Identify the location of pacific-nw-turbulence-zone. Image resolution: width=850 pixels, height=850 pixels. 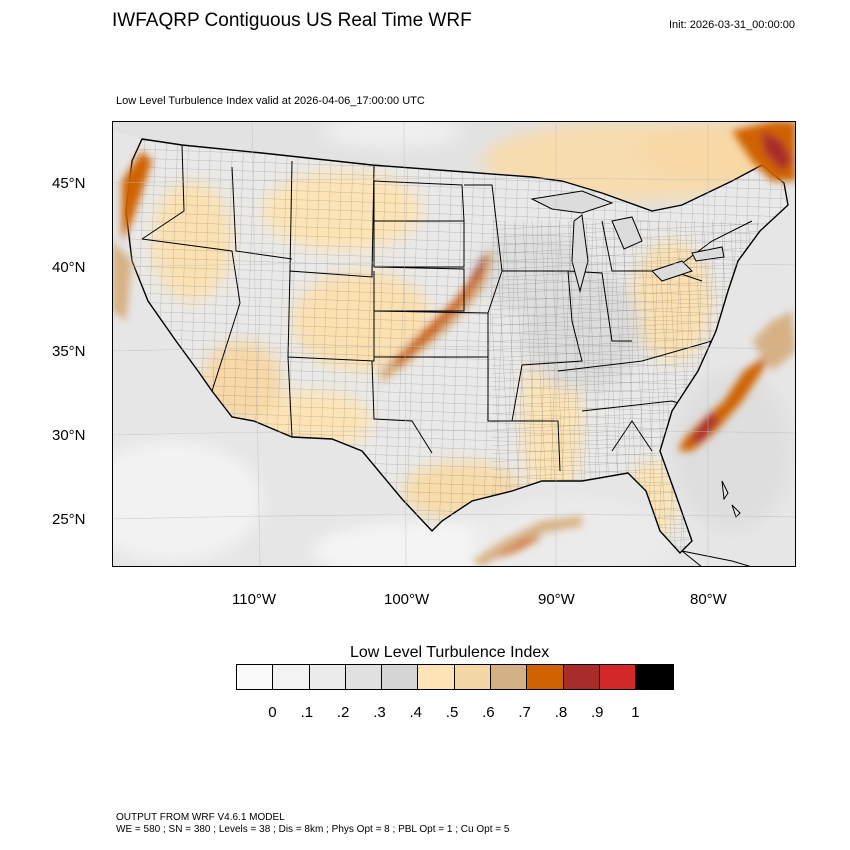
(137, 196).